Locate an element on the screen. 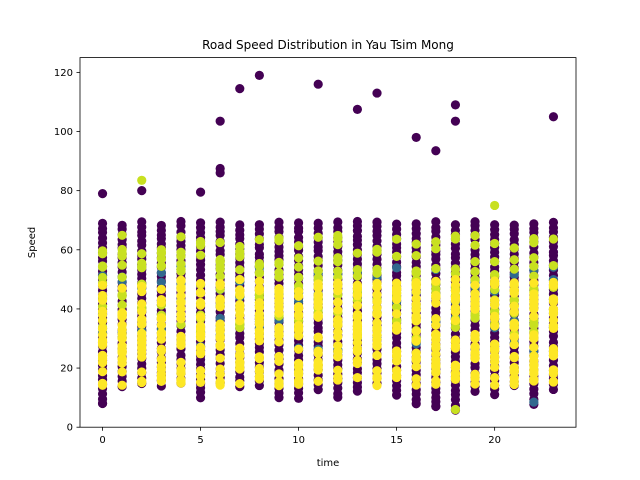 The width and height of the screenshot is (640, 480). x-tick-label: 0 is located at coordinates (102, 440).